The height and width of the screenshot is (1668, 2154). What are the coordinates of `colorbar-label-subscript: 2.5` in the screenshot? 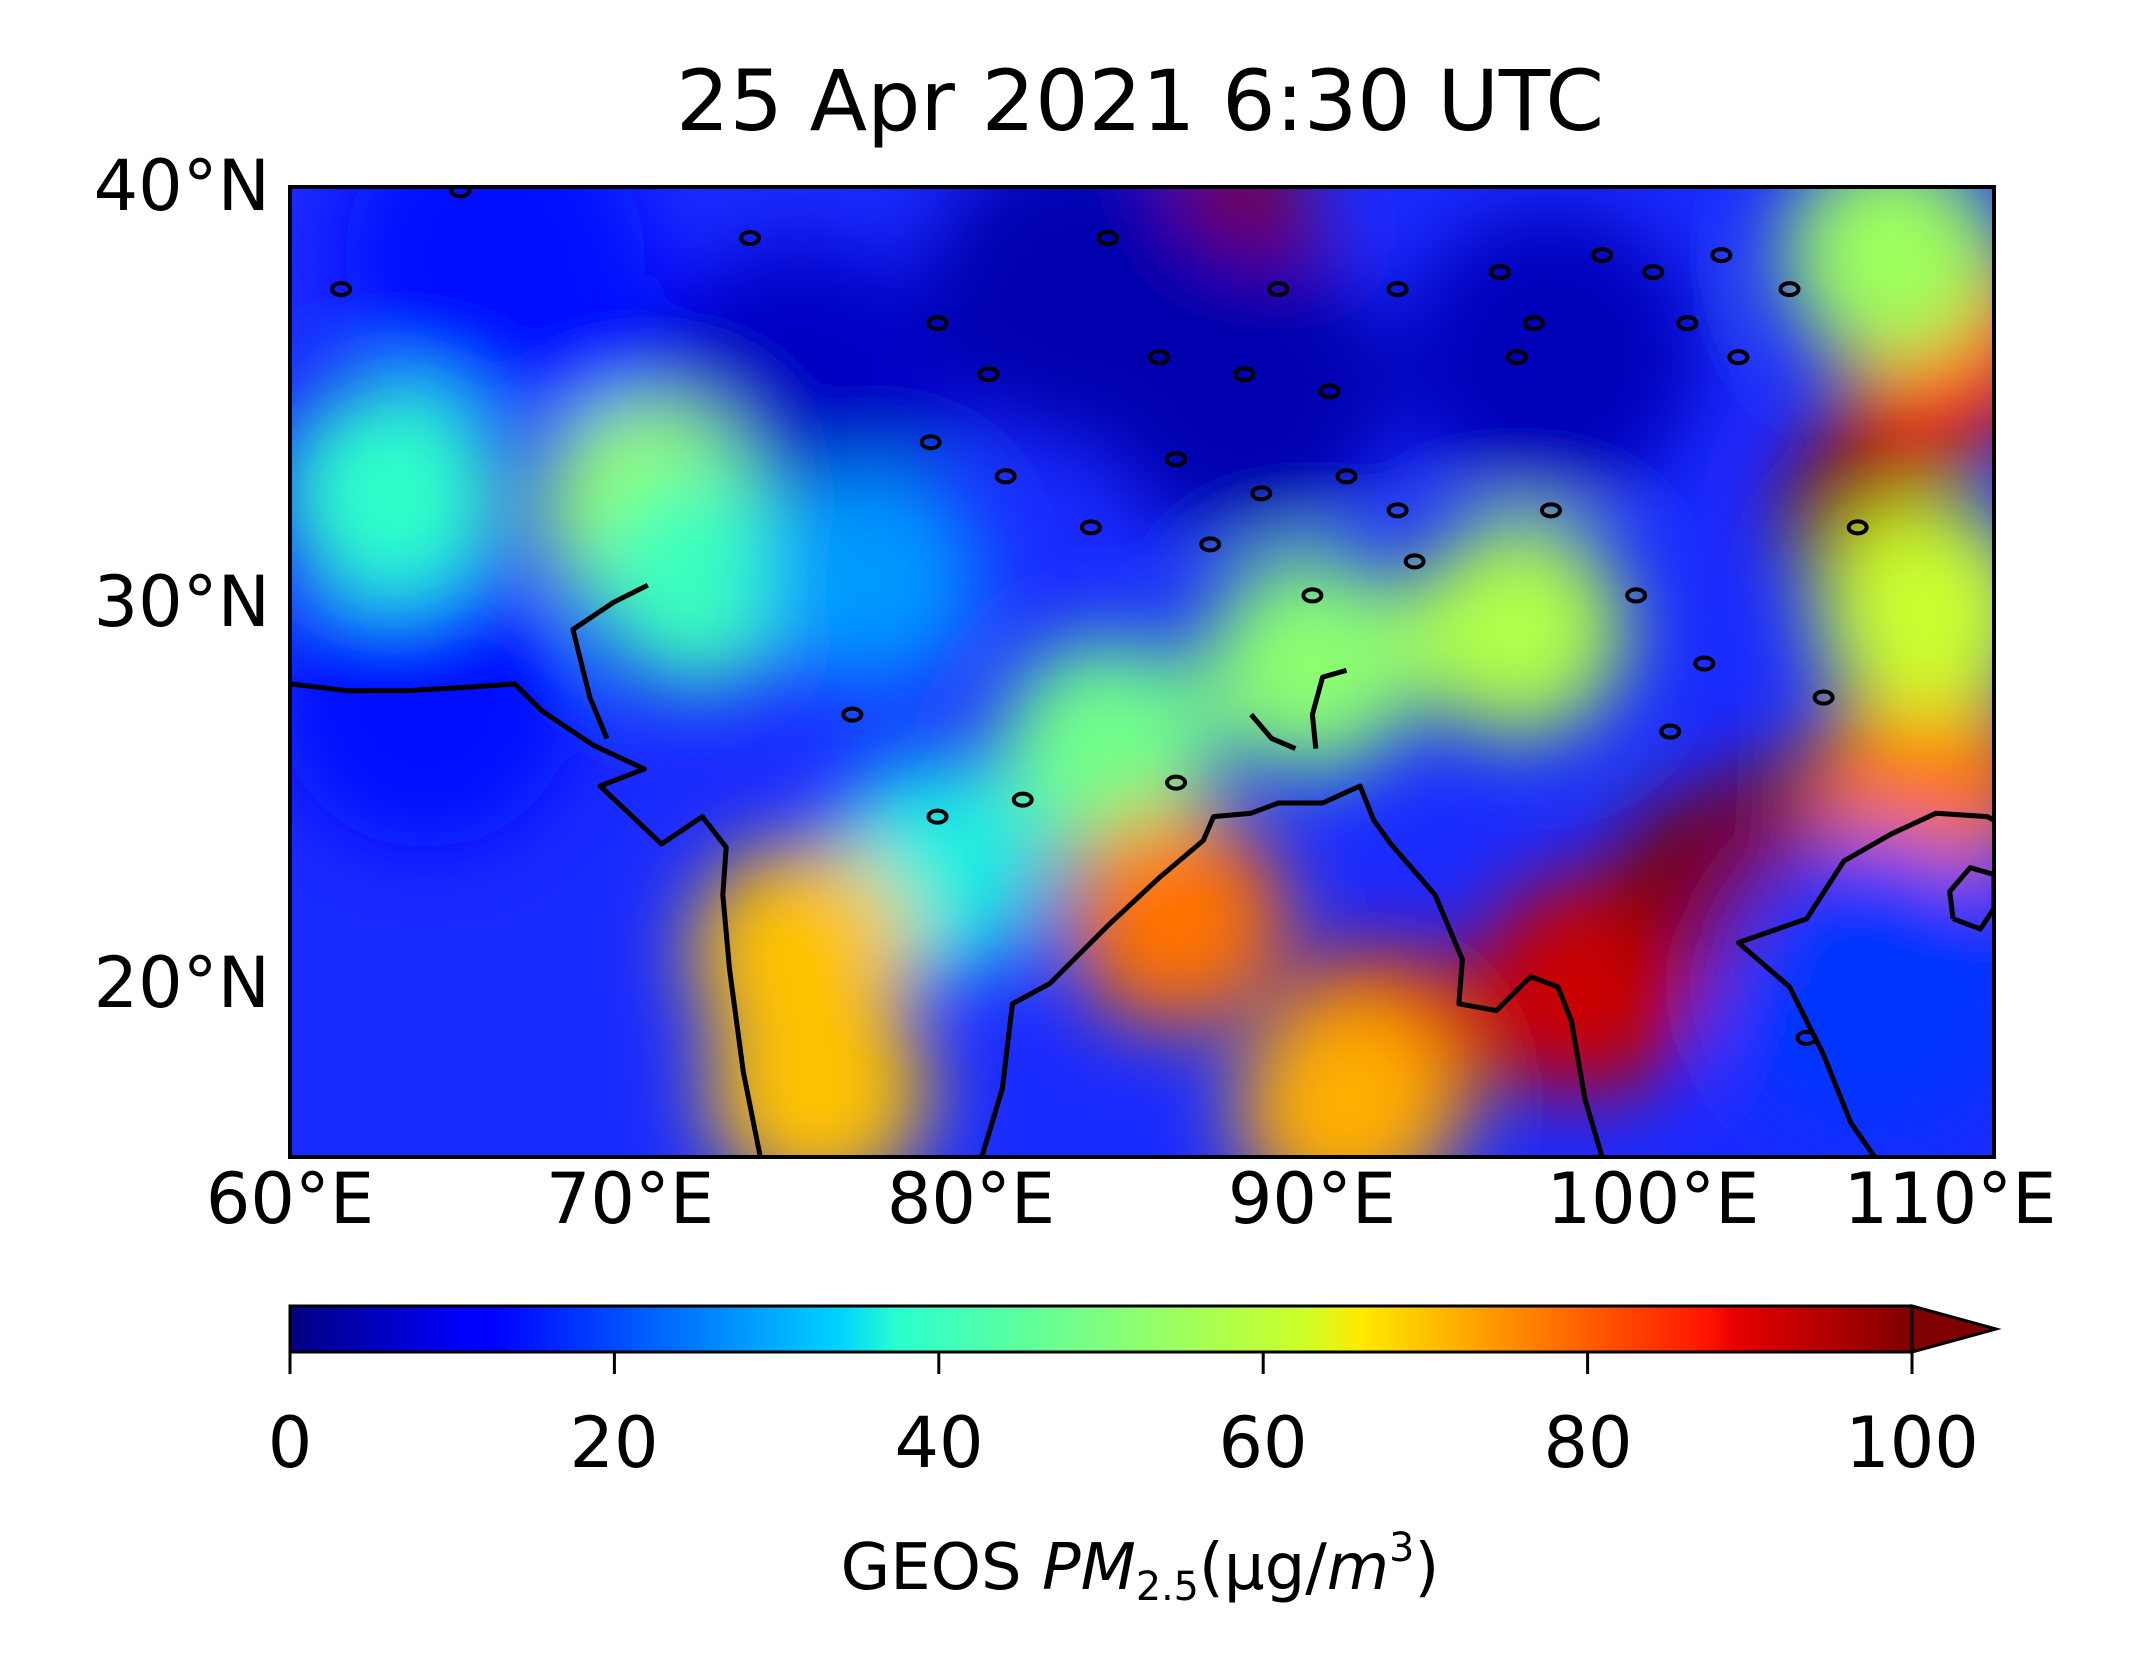 It's located at (1167, 1586).